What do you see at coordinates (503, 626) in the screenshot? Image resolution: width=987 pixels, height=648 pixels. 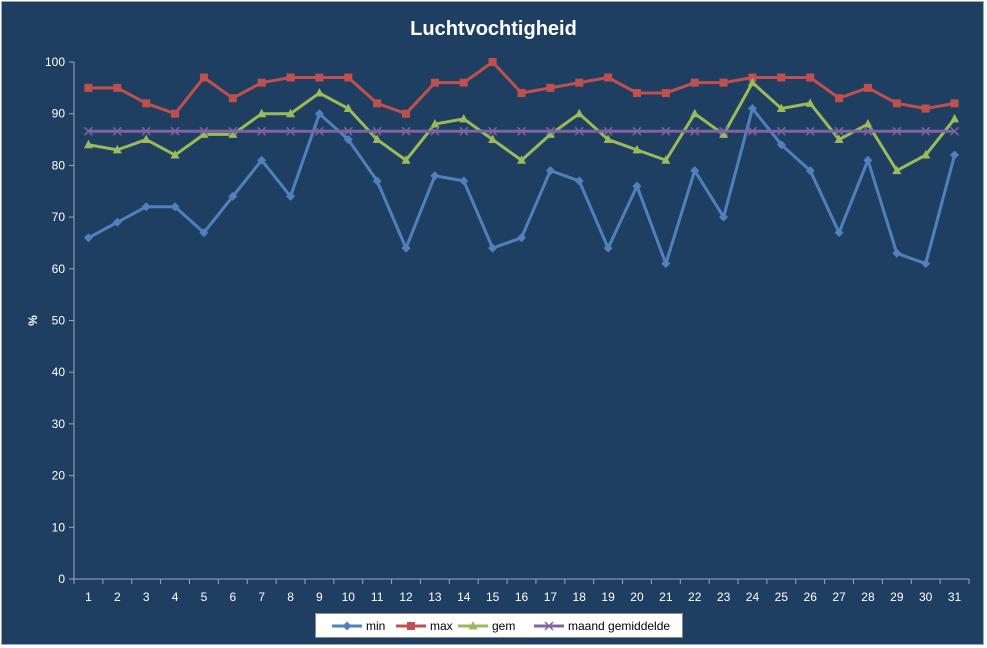 I see `legend-label-gem: gem` at bounding box center [503, 626].